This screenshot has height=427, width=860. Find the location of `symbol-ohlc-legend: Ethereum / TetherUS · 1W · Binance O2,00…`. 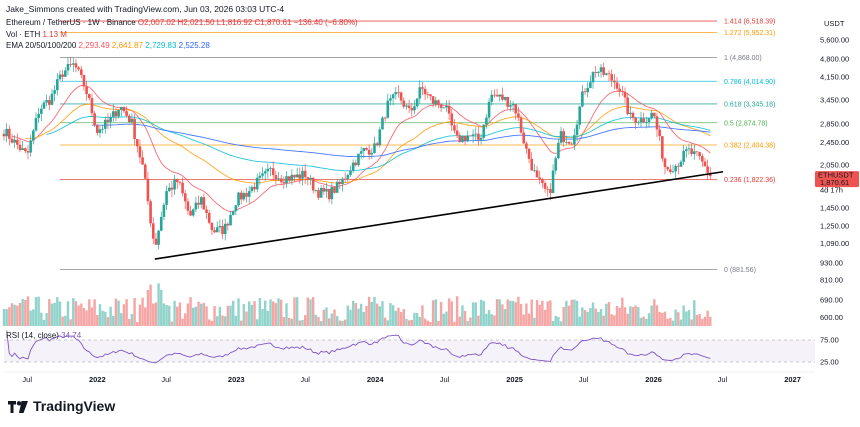

symbol-ohlc-legend: Ethereum / TetherUS · 1W · Binance O2,00… is located at coordinates (182, 22).